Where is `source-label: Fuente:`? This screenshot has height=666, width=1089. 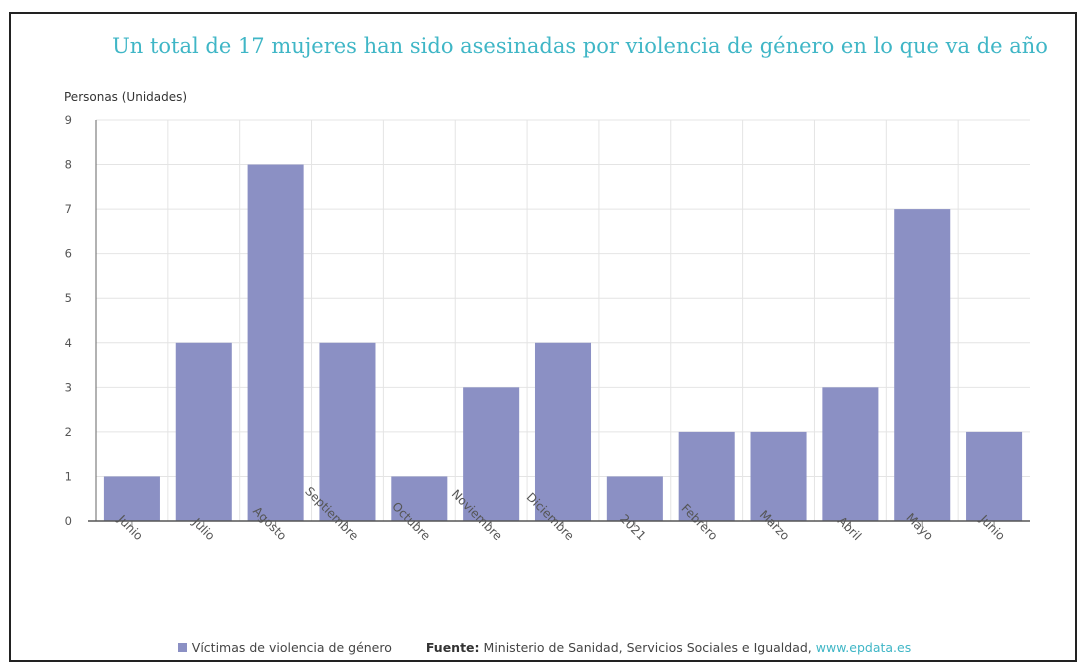 source-label: Fuente: is located at coordinates (452, 647).